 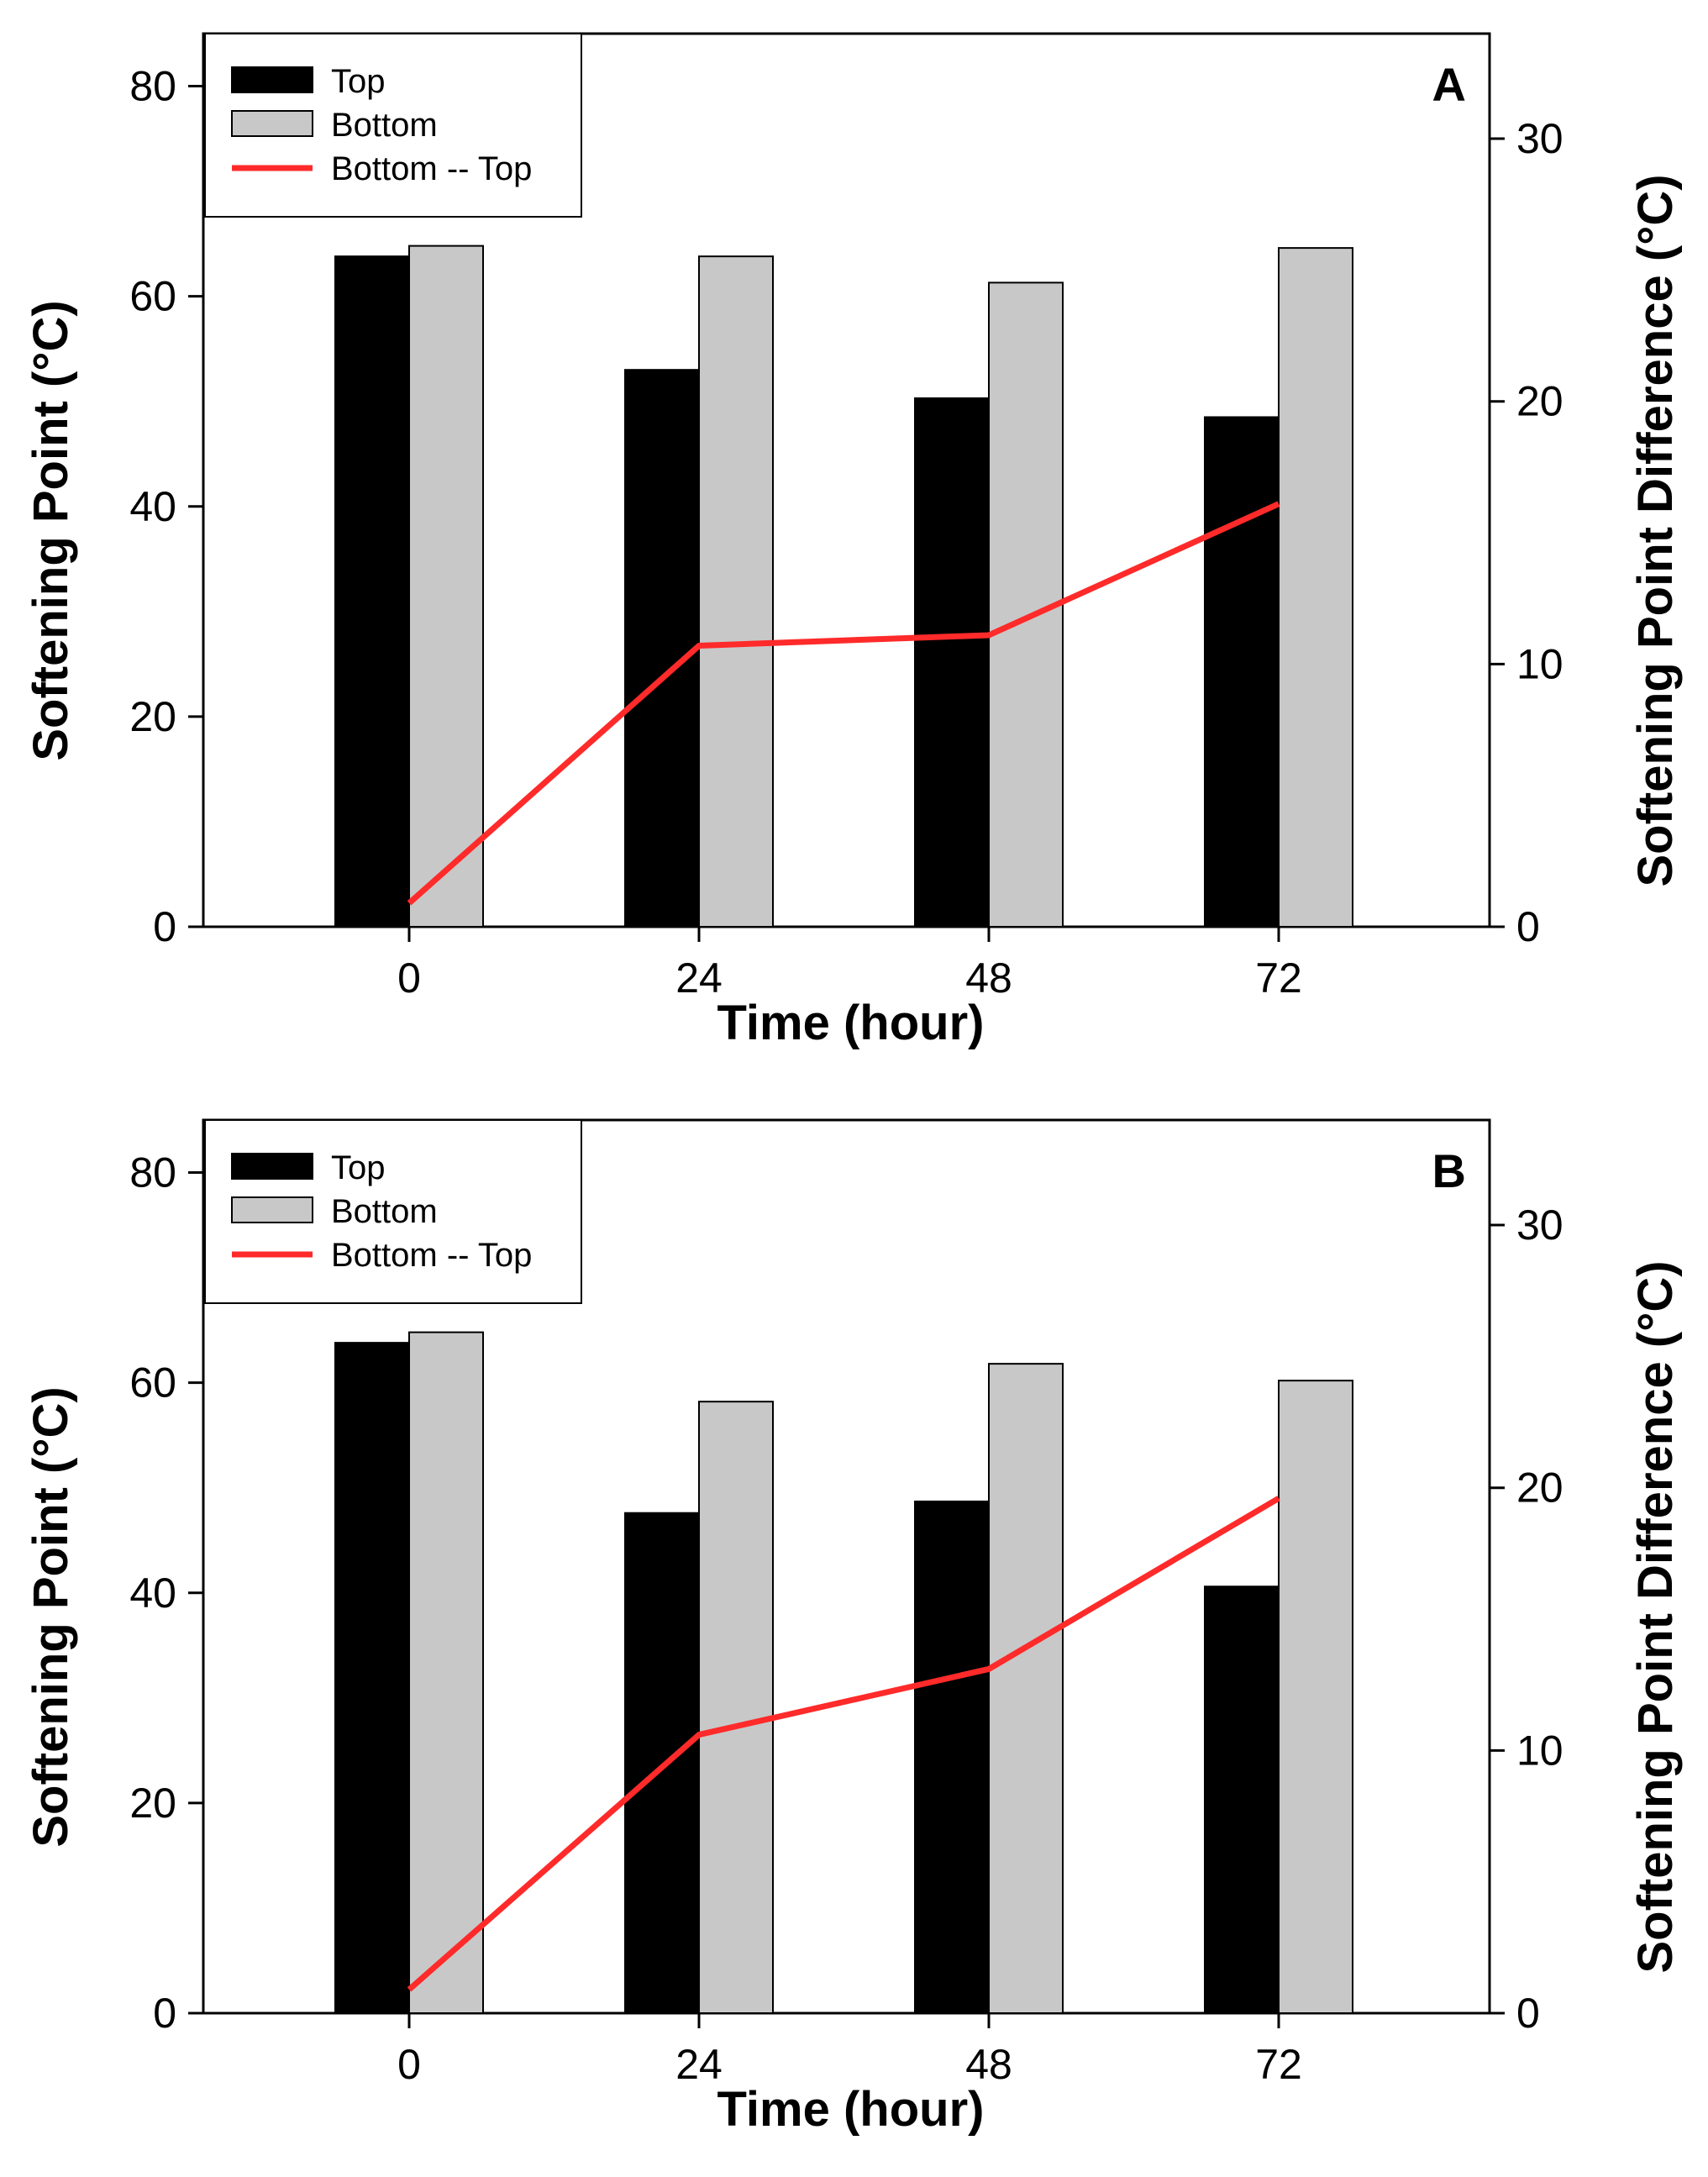 I want to click on legend-box, so click(x=393, y=126).